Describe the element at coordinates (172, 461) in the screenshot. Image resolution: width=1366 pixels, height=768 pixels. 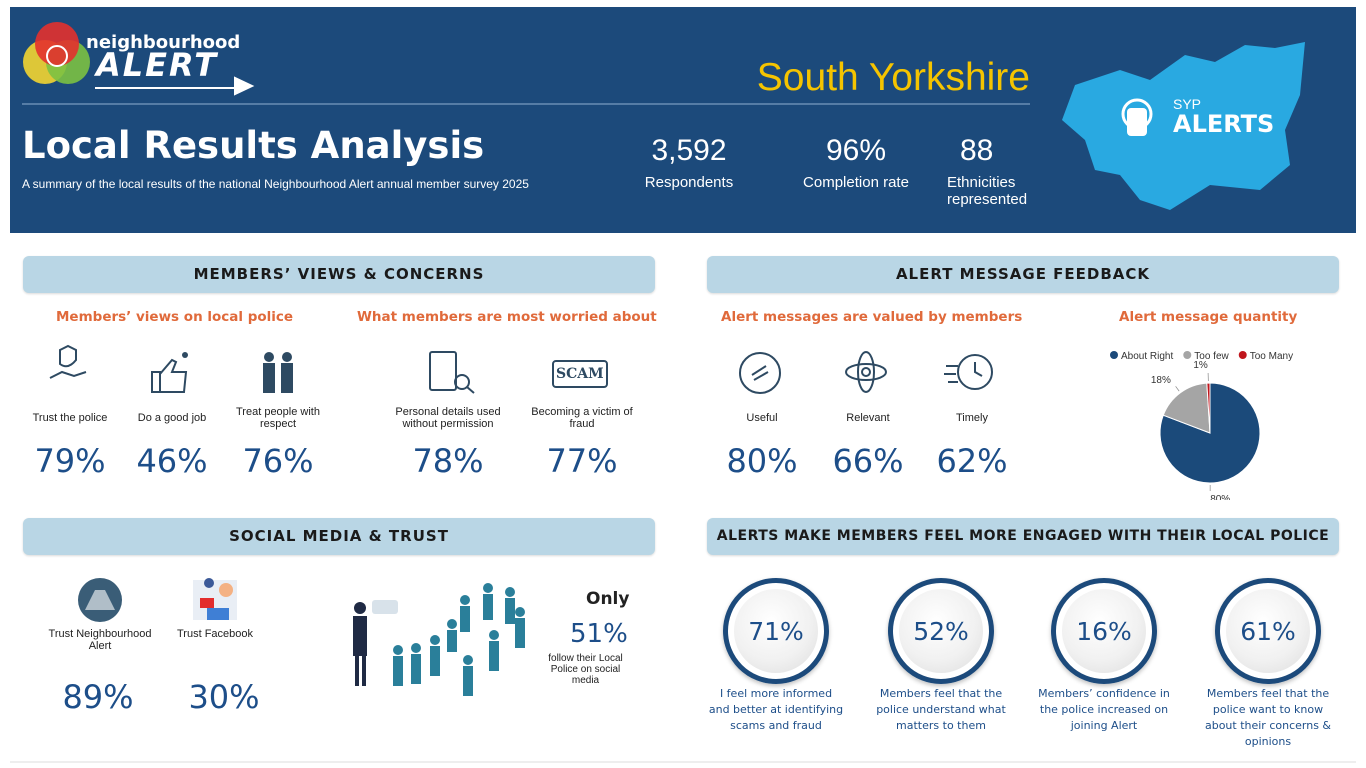
I see `item-value: 46%` at that location.